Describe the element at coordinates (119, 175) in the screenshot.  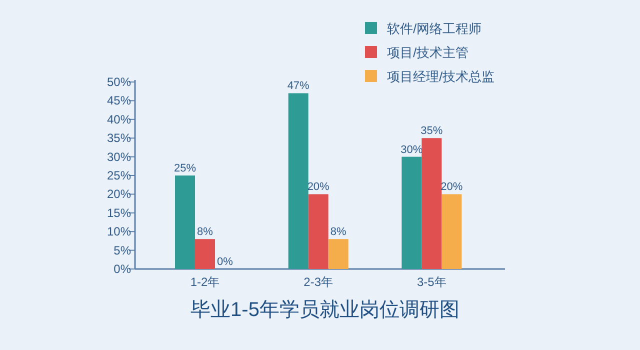
I see `y-tick-label: 25%` at that location.